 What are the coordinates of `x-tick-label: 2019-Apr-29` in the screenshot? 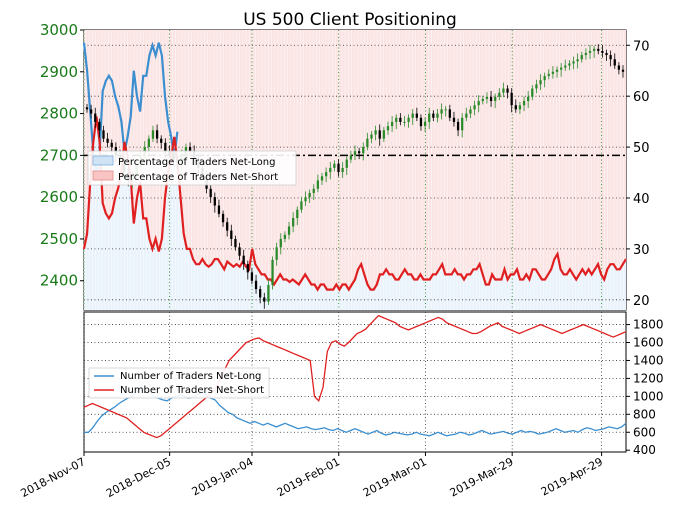 It's located at (572, 476).